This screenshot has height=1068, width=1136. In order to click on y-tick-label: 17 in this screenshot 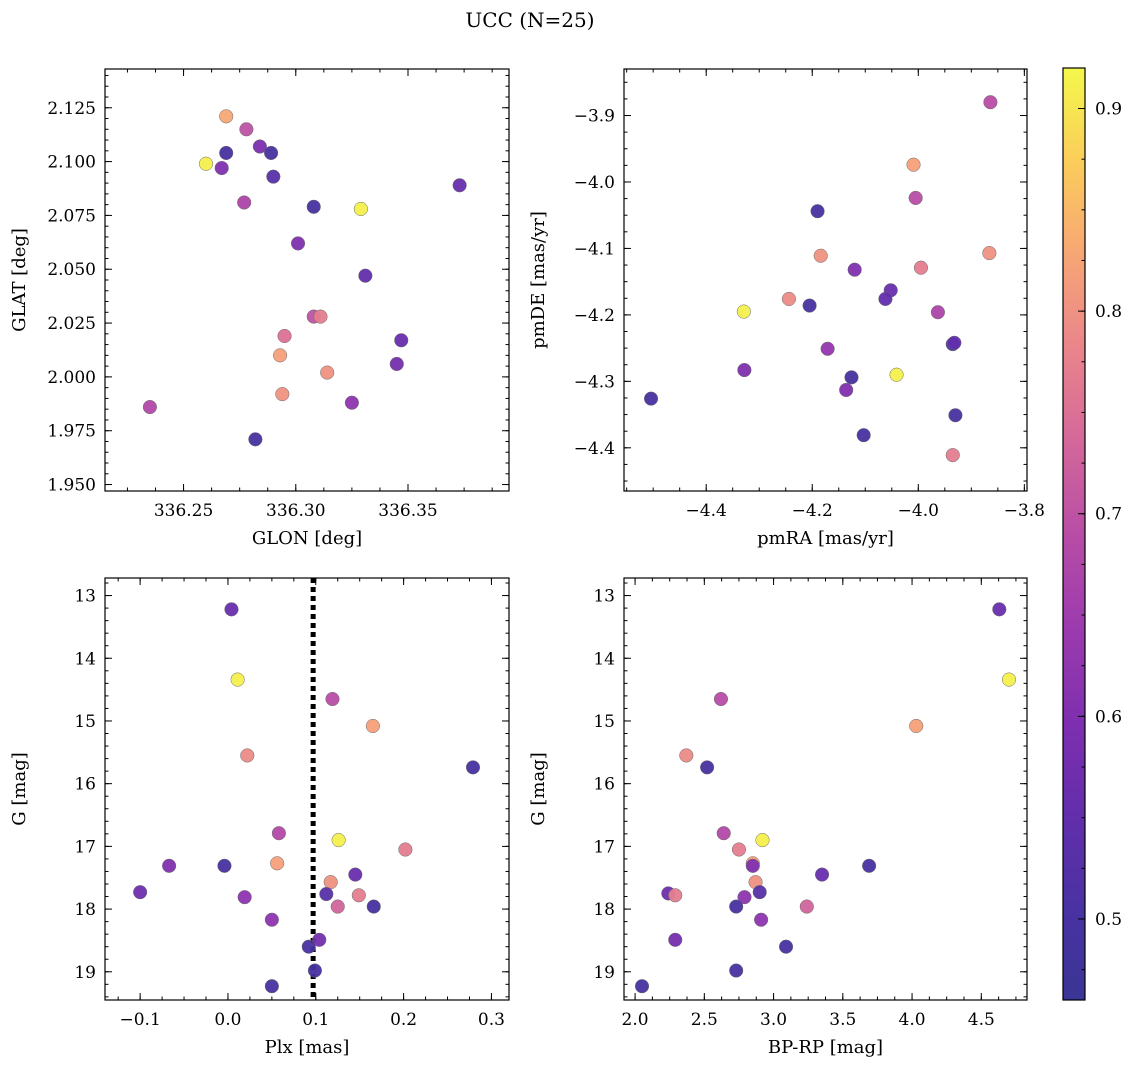, I will do `click(604, 847)`.